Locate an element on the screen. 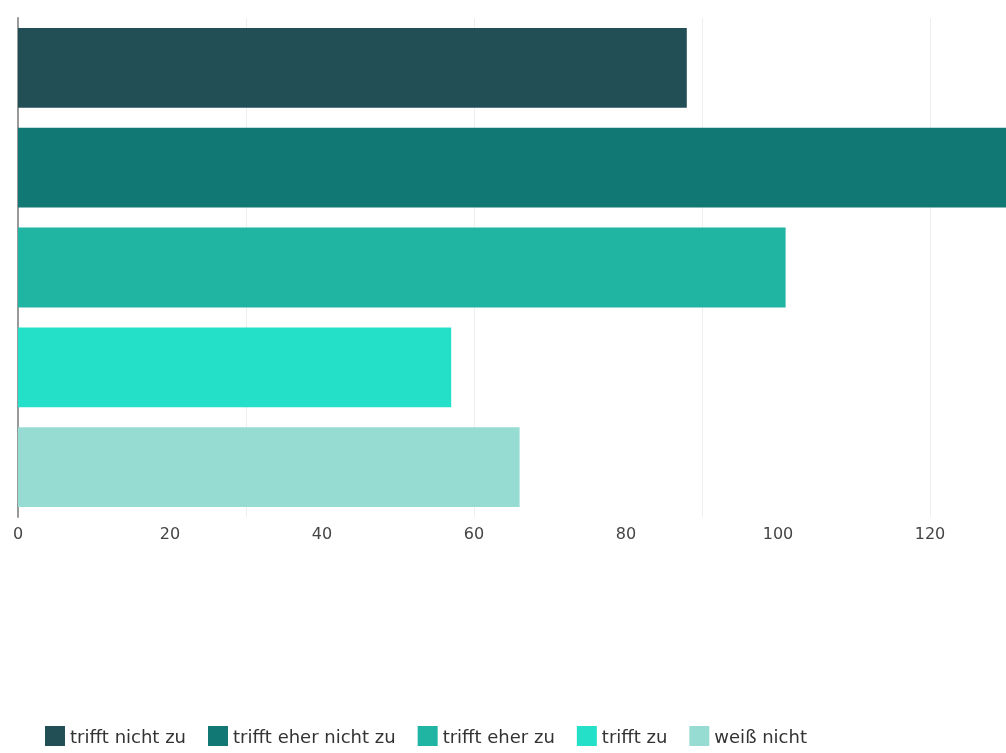  legend-label: weiß nicht is located at coordinates (760, 736).